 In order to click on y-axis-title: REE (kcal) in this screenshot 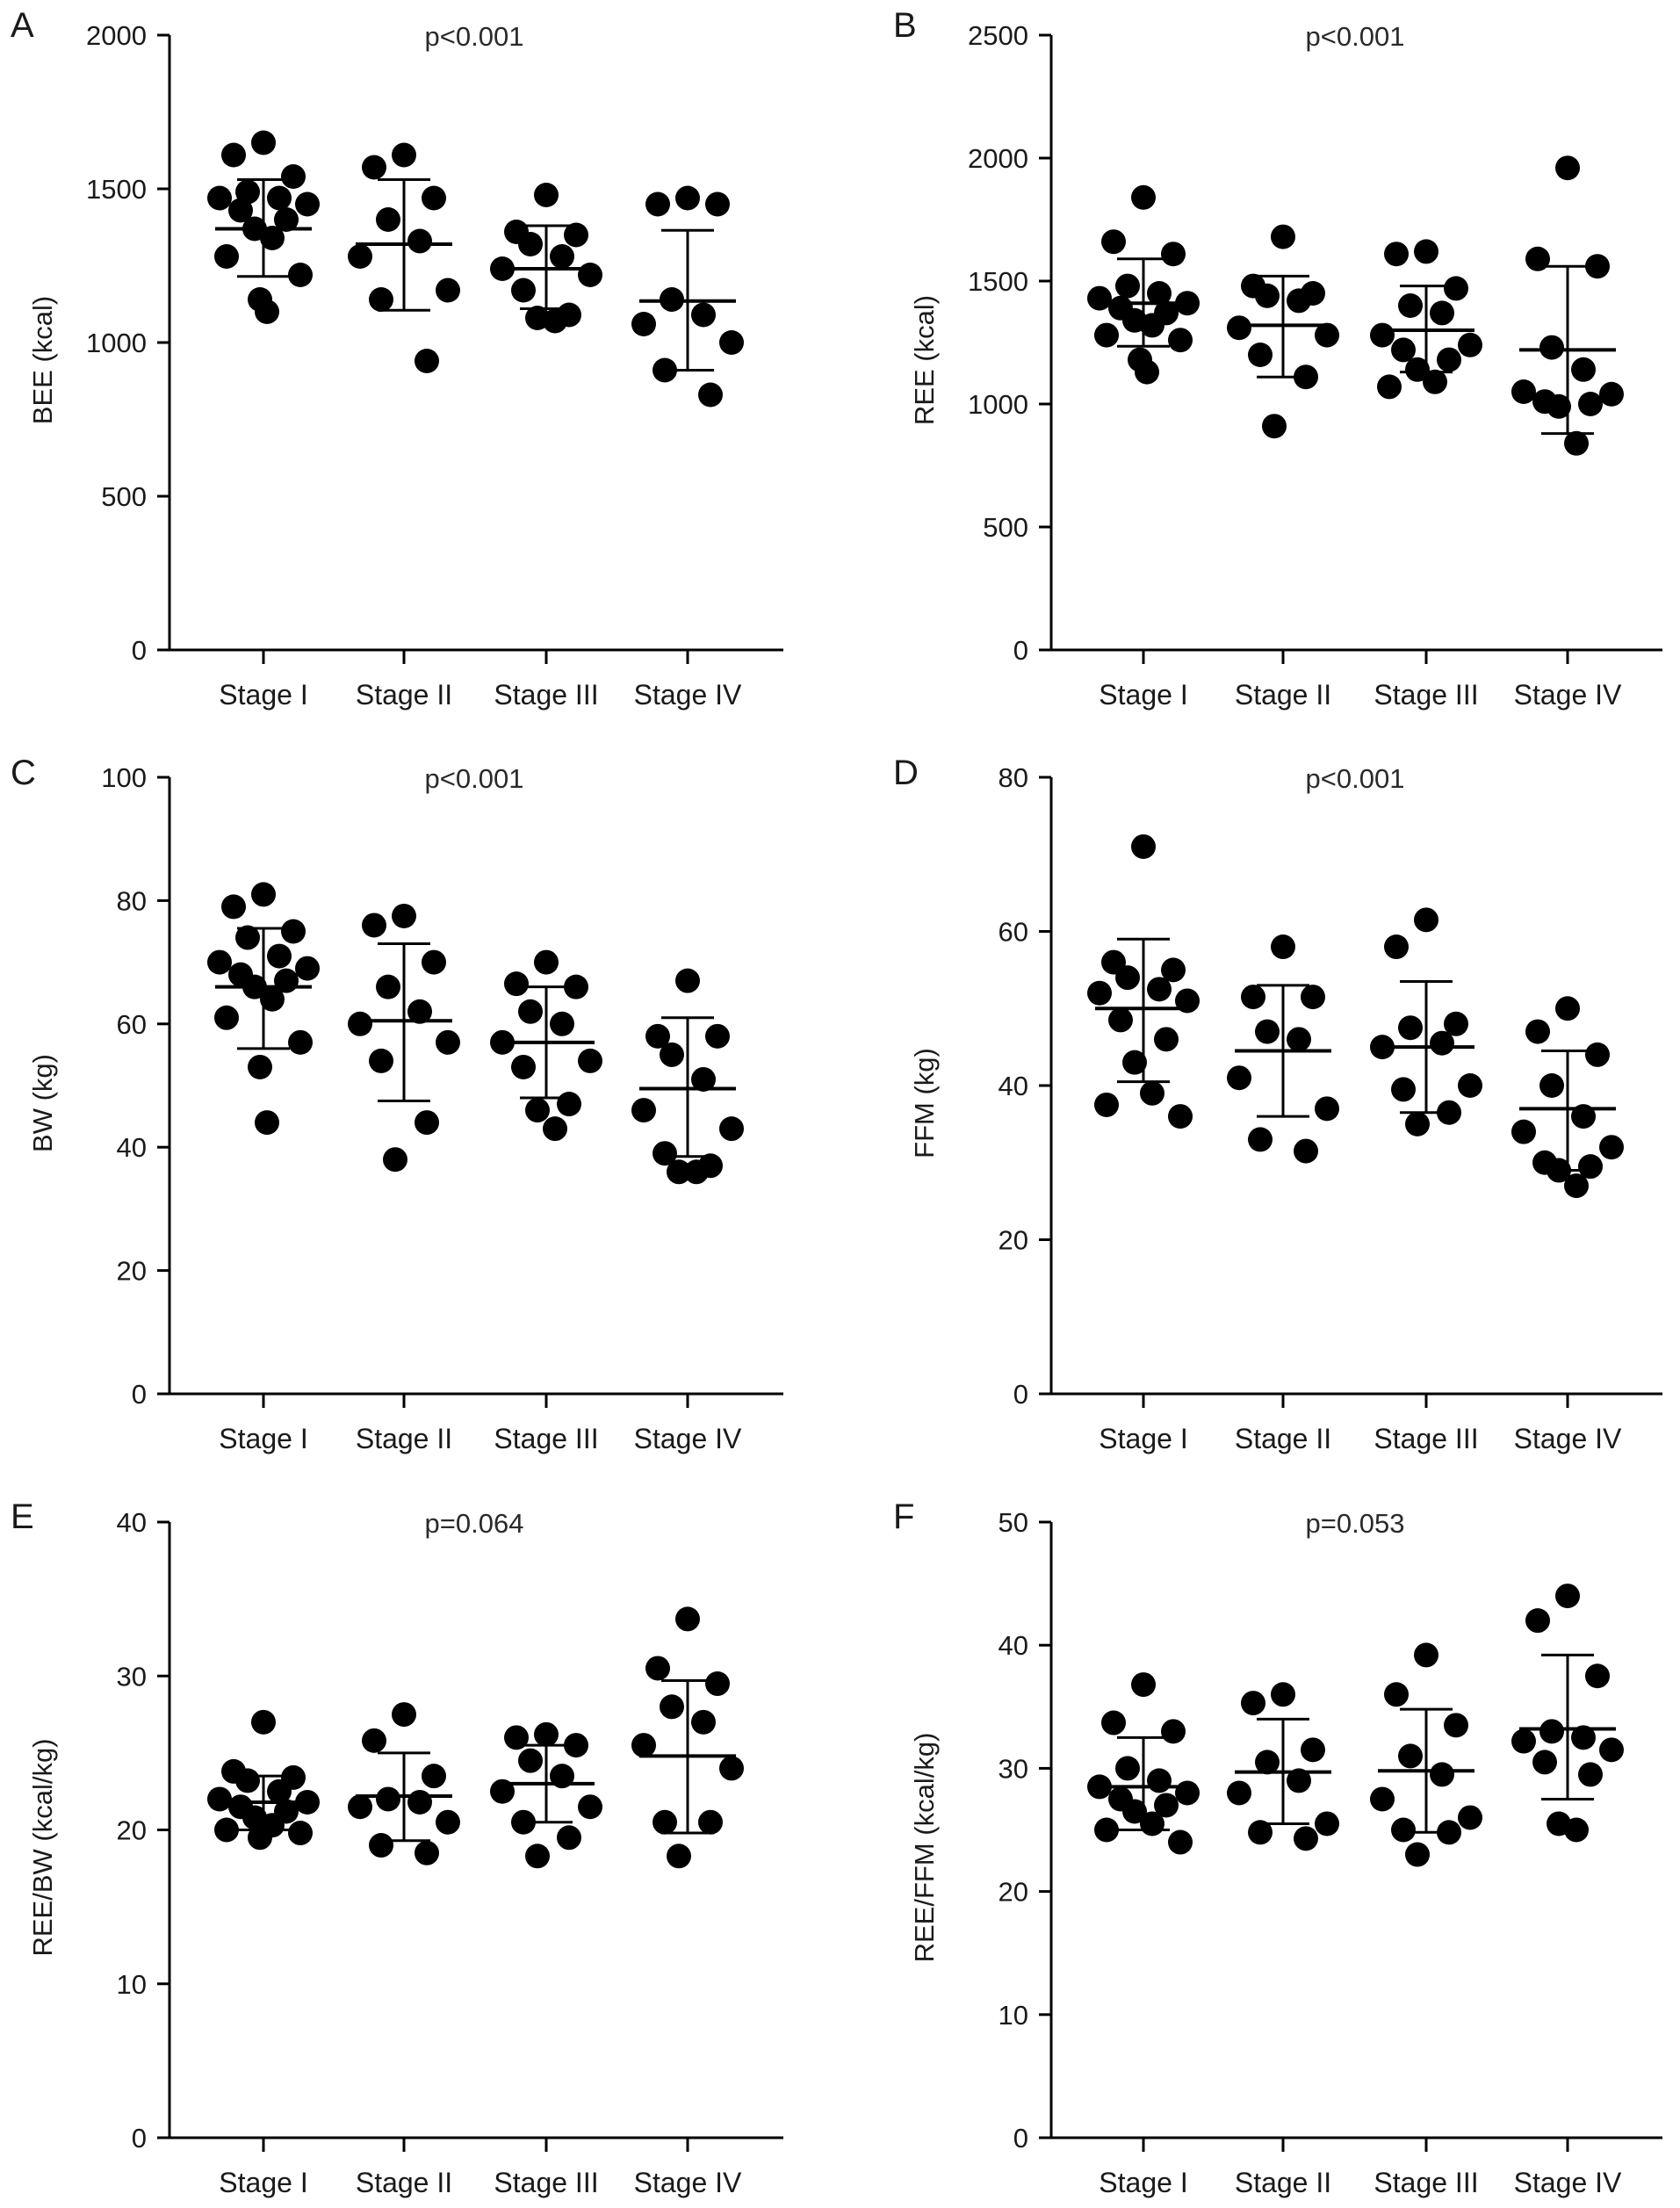, I will do `click(924, 360)`.